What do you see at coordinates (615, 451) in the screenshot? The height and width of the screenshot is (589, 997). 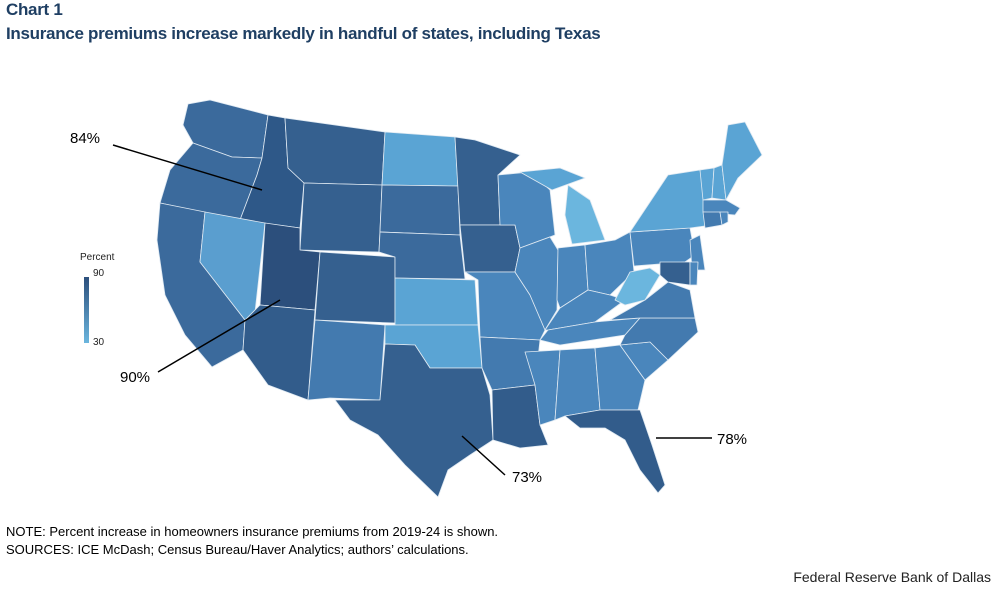 I see `state-florida` at bounding box center [615, 451].